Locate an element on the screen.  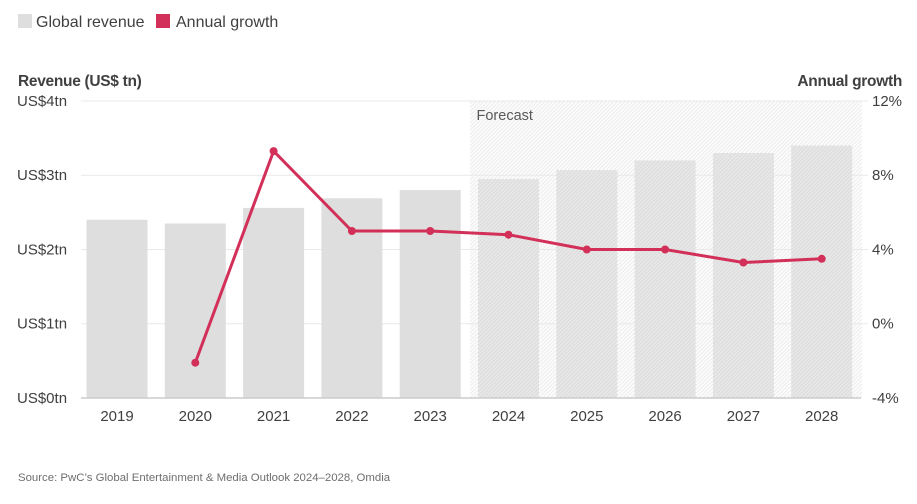
svg-text: US$2tn is located at coordinates (42, 250).